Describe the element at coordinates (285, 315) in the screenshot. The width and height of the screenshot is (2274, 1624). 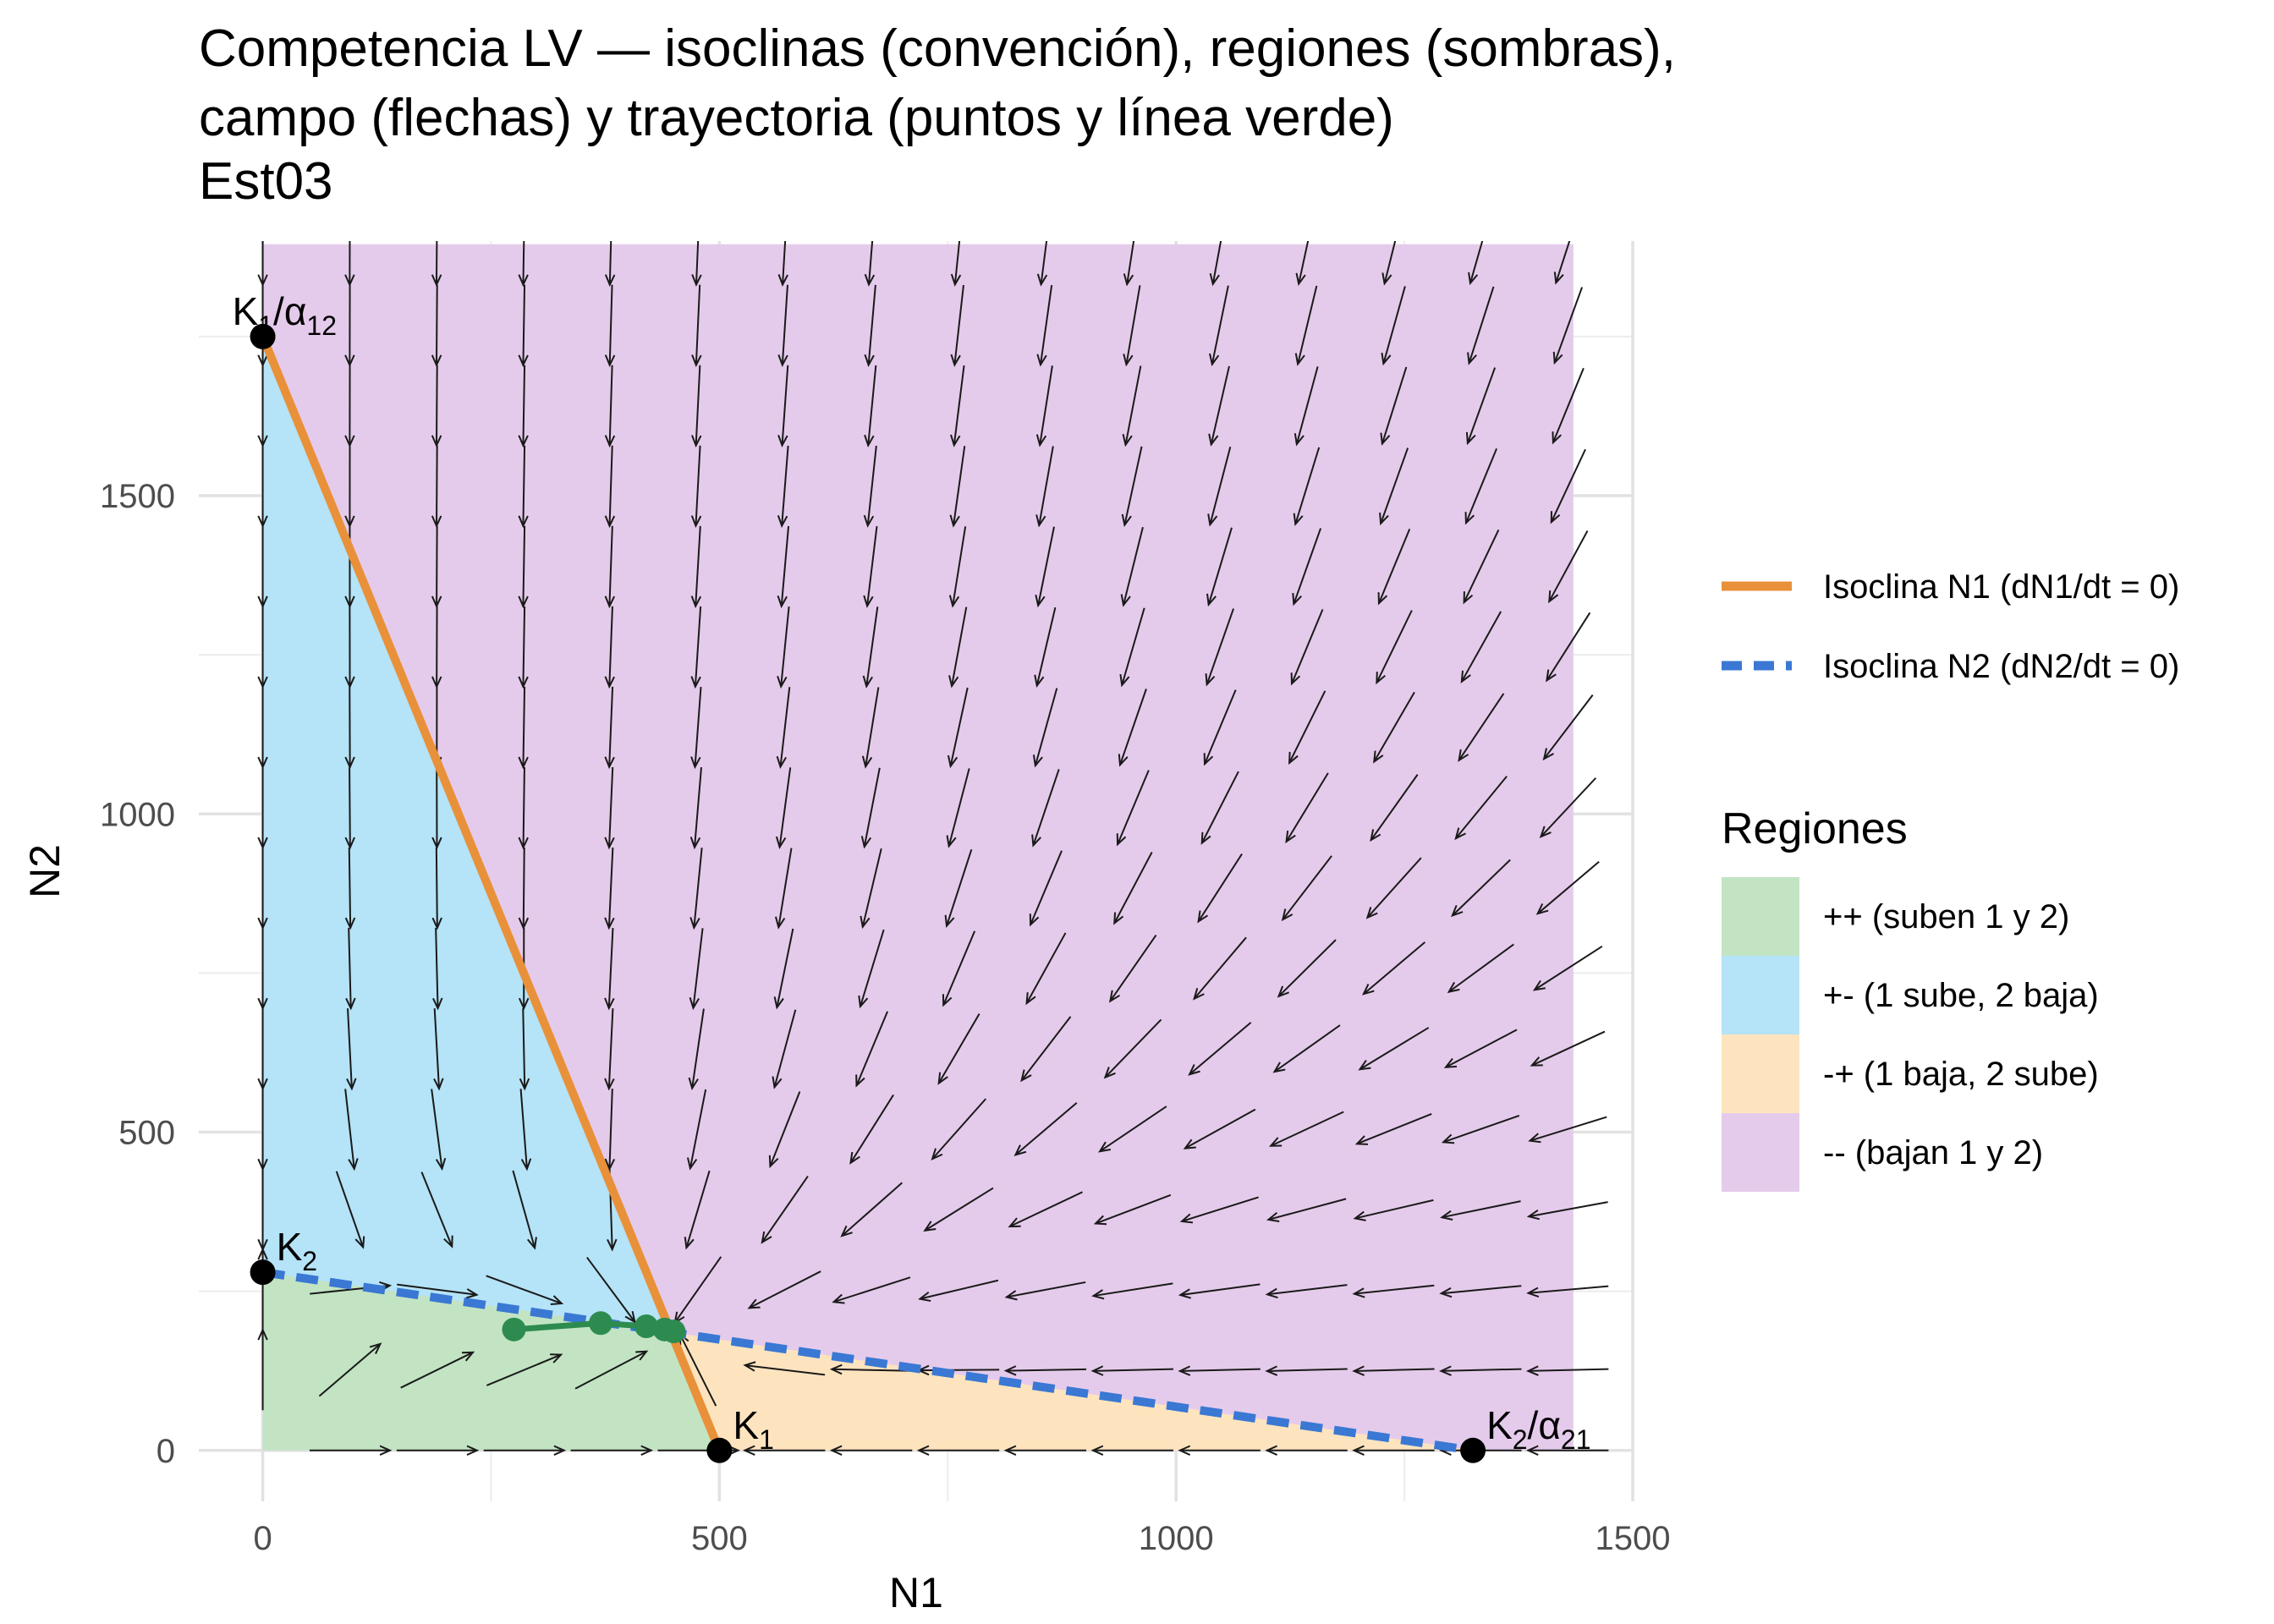
I see `point-label: K1/α12` at that location.